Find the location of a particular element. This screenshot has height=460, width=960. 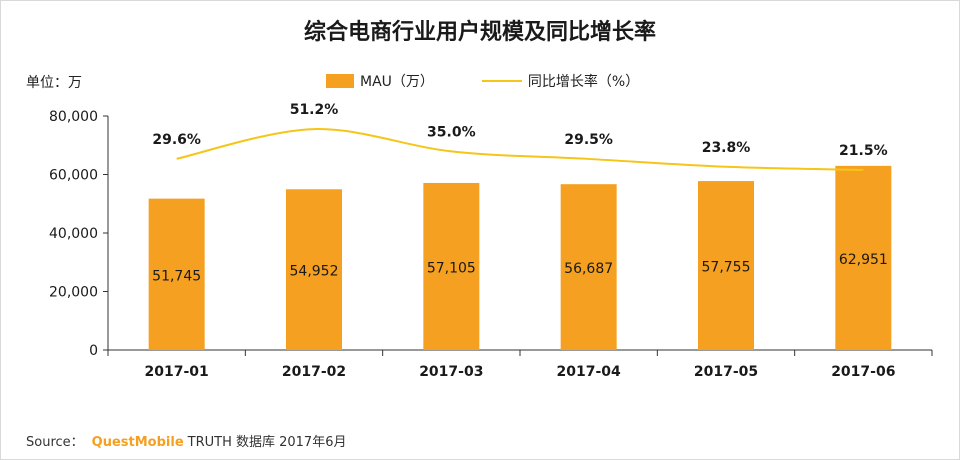

source-brand: QuestMobile is located at coordinates (137, 442).